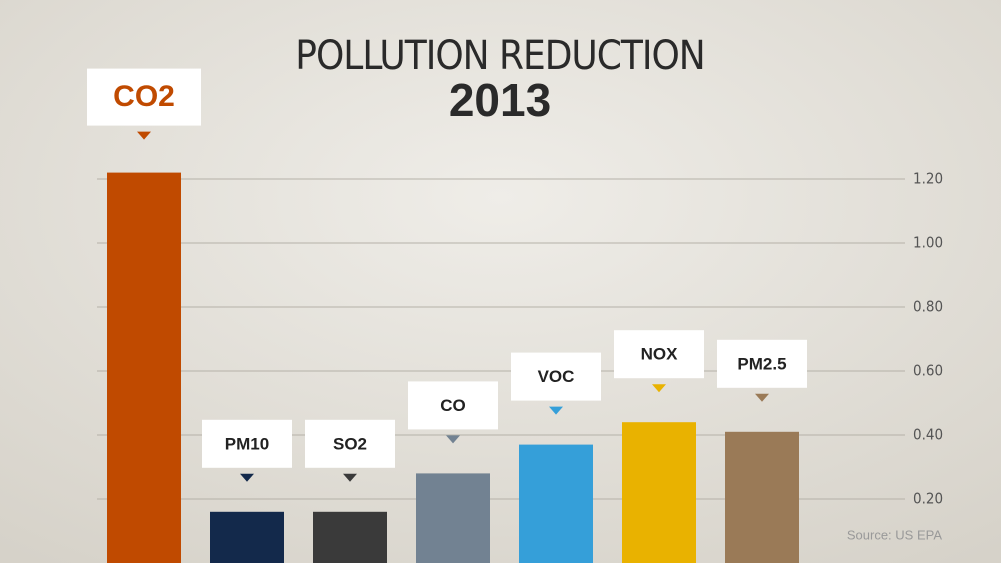 This screenshot has width=1001, height=563. Describe the element at coordinates (928, 179) in the screenshot. I see `y-tick-label: 1.20` at that location.